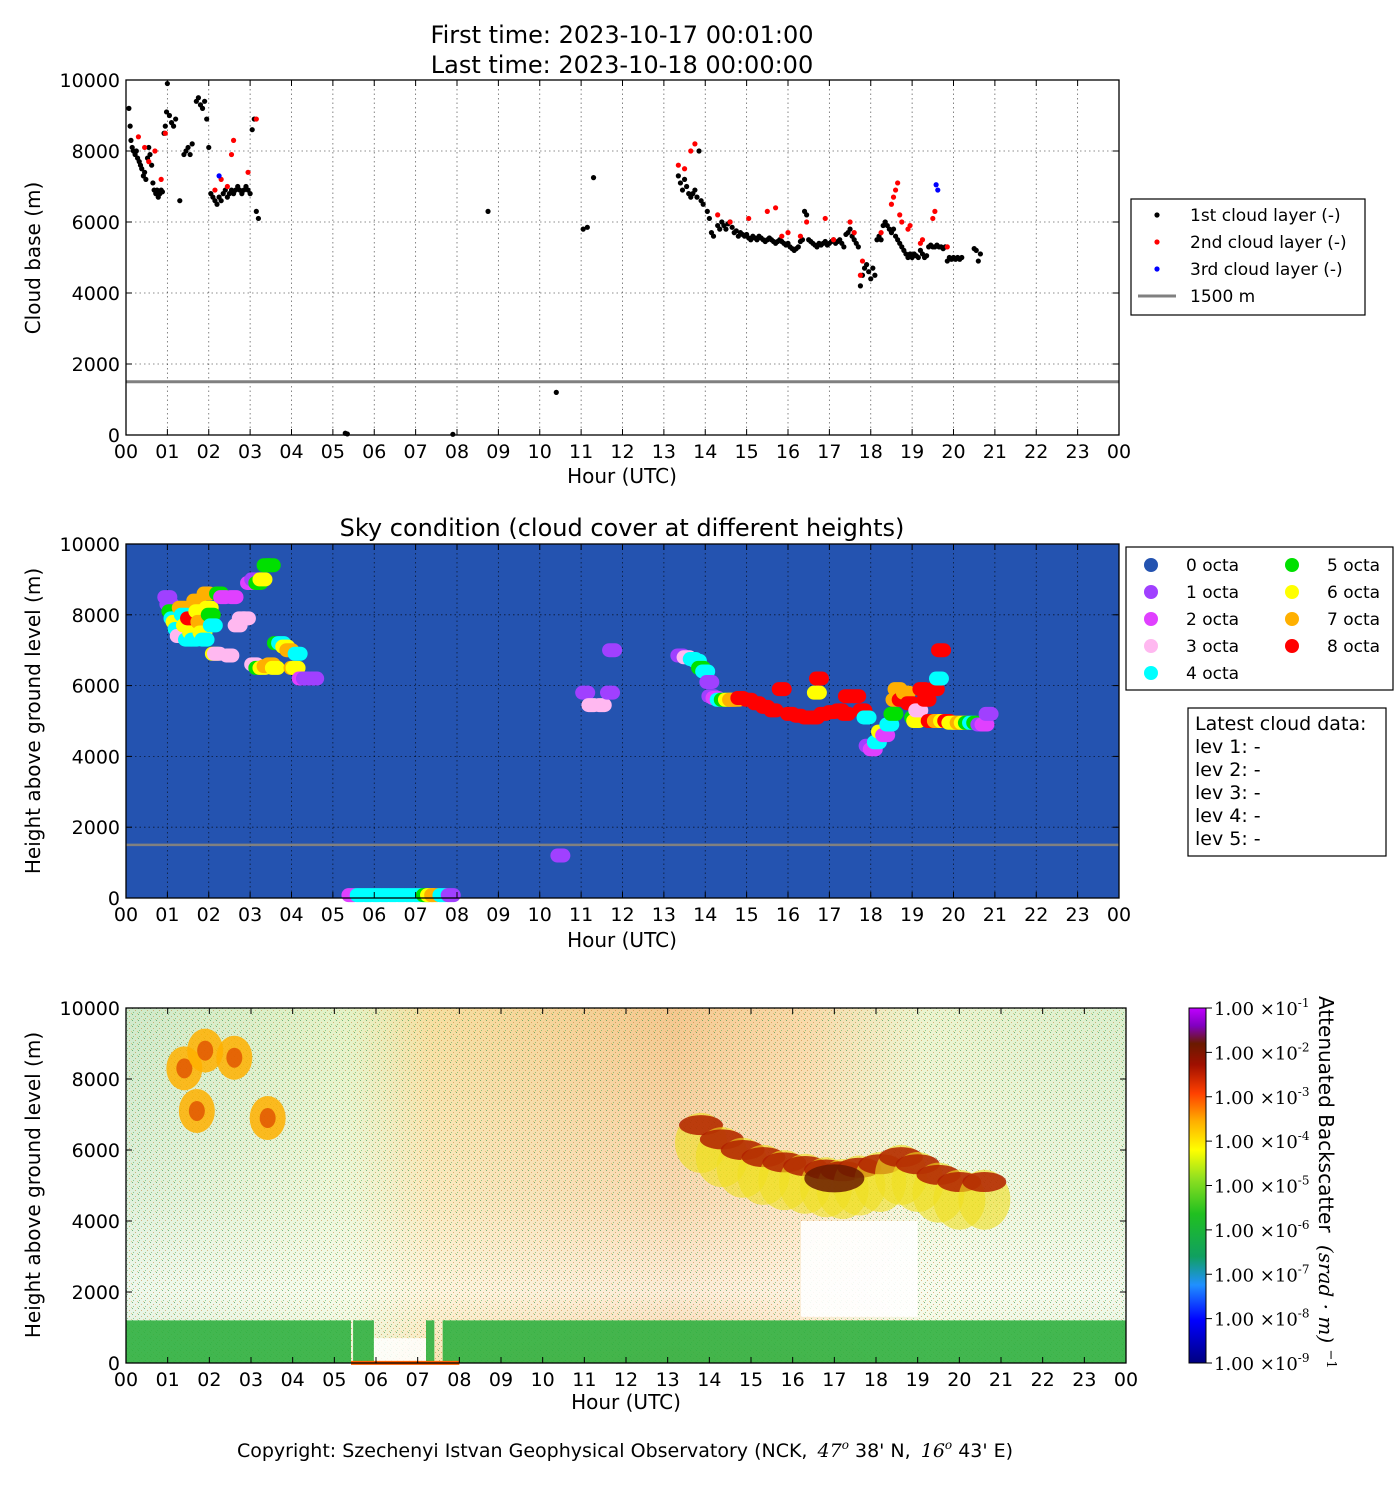  What do you see at coordinates (751, 1380) in the screenshot?
I see `x-tick-label: 15` at bounding box center [751, 1380].